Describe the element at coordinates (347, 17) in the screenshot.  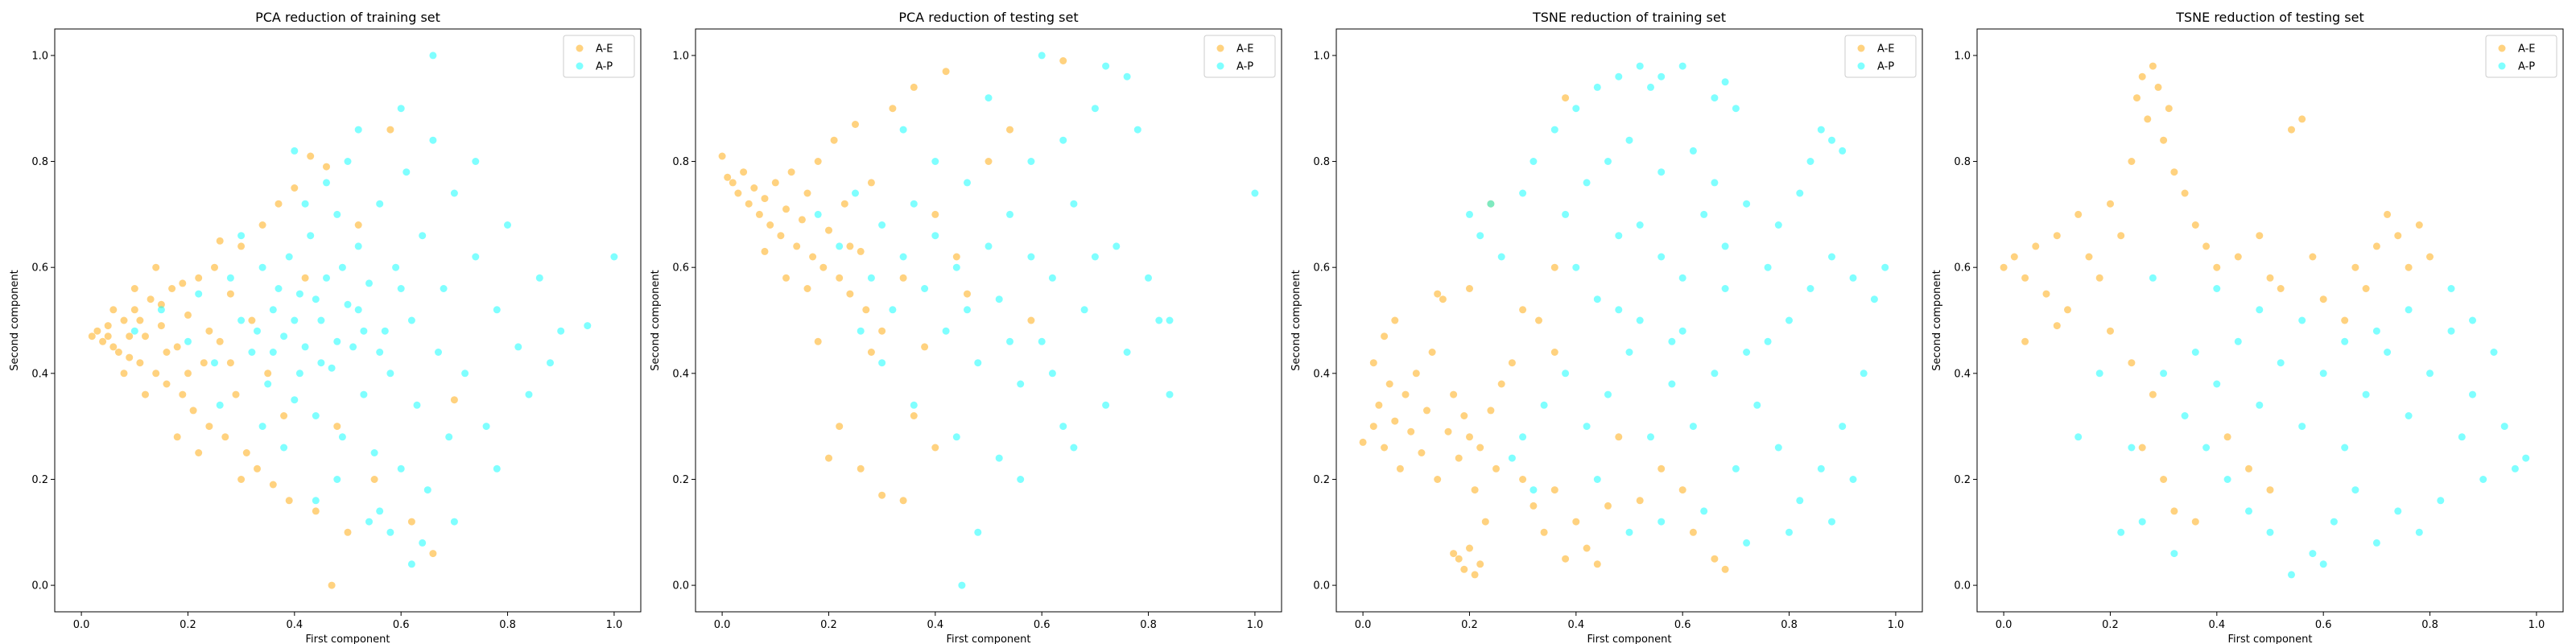
I see `chart-title: PCA reduction of training set` at that location.